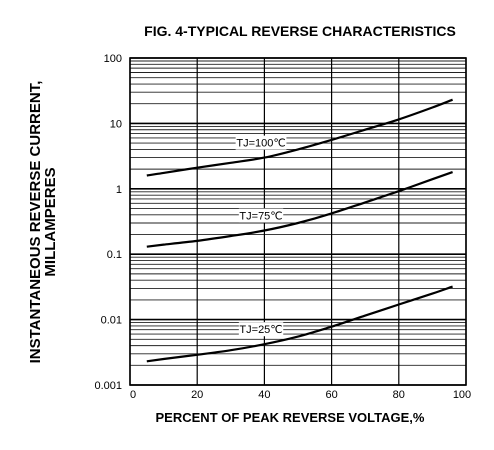 Image resolution: width=494 pixels, height=450 pixels. I want to click on x-tick-label: 40, so click(264, 395).